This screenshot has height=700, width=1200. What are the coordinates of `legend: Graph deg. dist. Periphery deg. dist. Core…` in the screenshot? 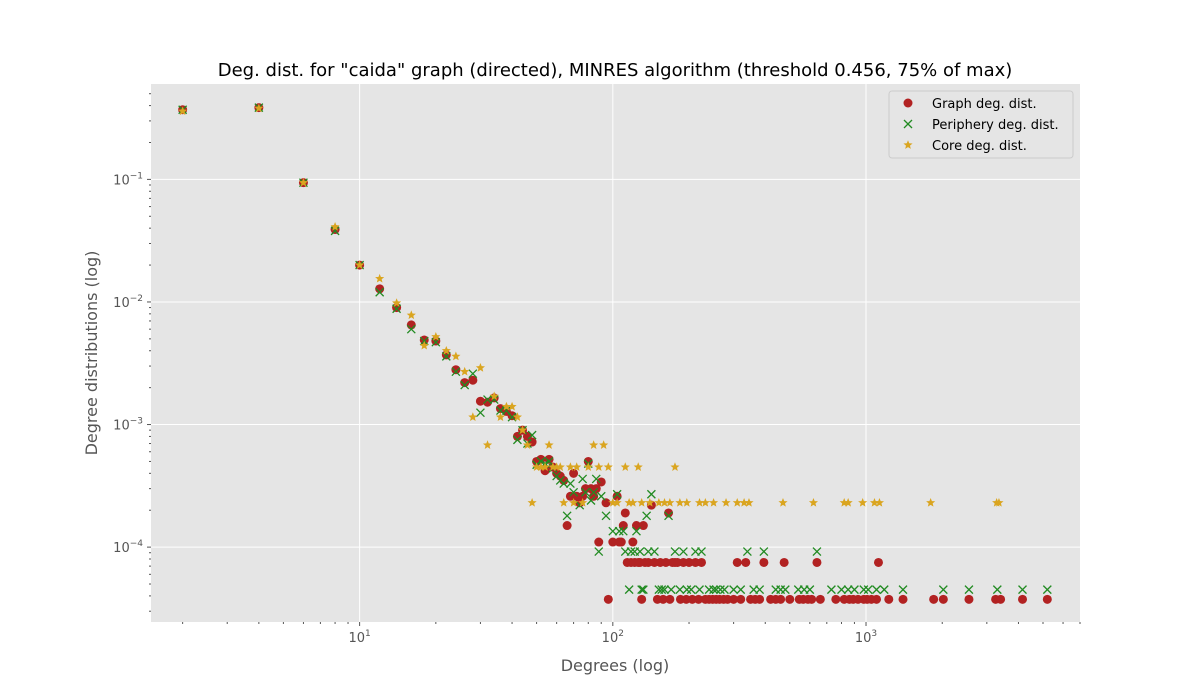 It's located at (981, 124).